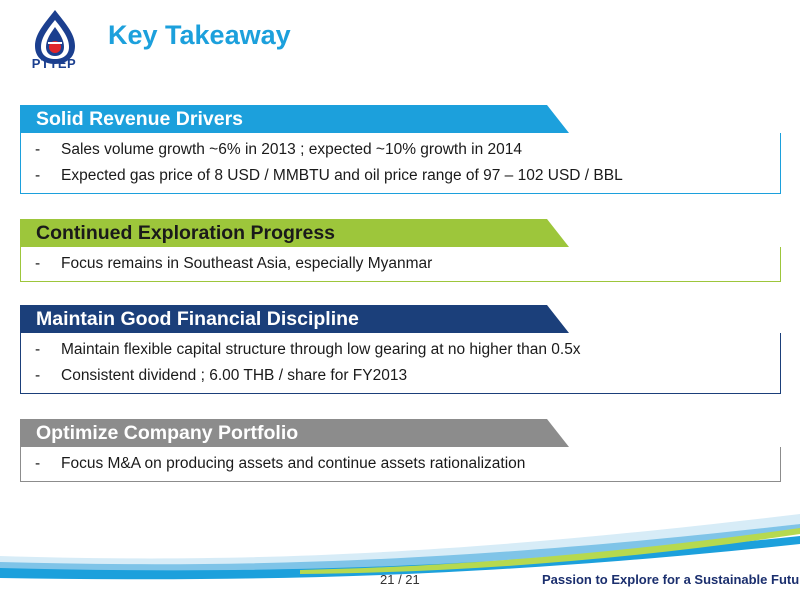 The width and height of the screenshot is (800, 600). I want to click on section-header: Continued Exploration Progress, so click(400, 233).